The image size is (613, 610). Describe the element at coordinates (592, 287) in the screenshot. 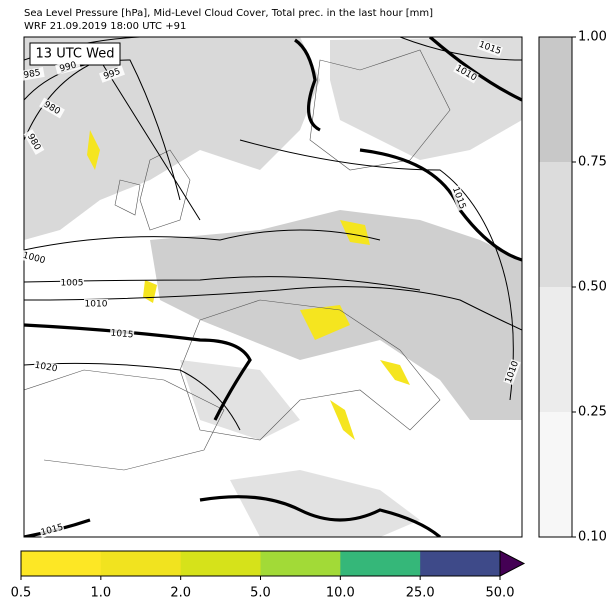

I see `colorbar-tick-label: 0.50` at that location.